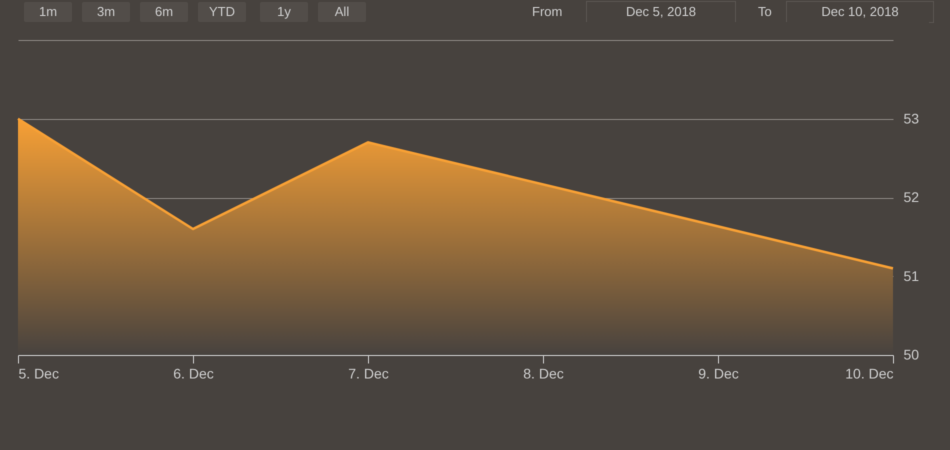  I want to click on x-tick-label: 7. Dec, so click(368, 374).